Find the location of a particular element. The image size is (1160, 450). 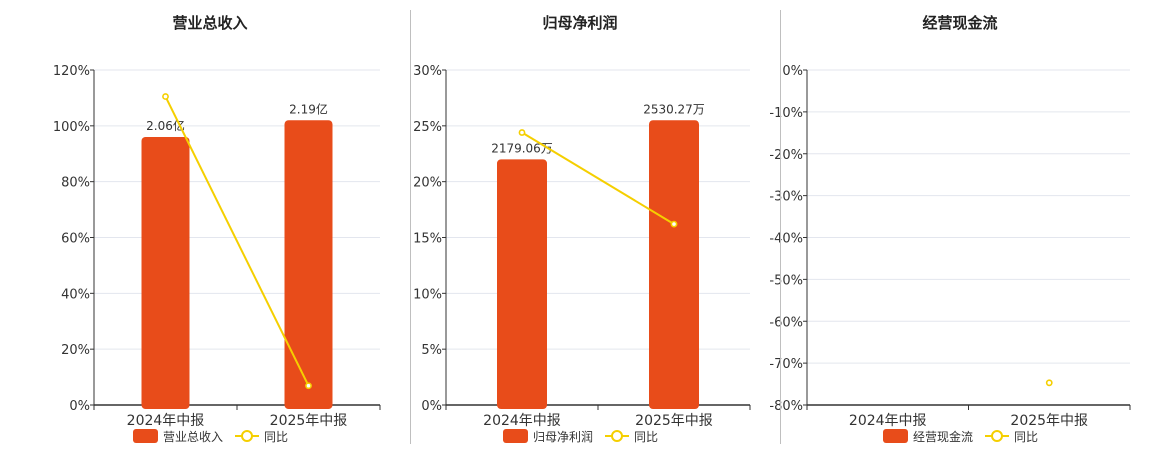

bar-data-label: 2179.06万 is located at coordinates (522, 148).